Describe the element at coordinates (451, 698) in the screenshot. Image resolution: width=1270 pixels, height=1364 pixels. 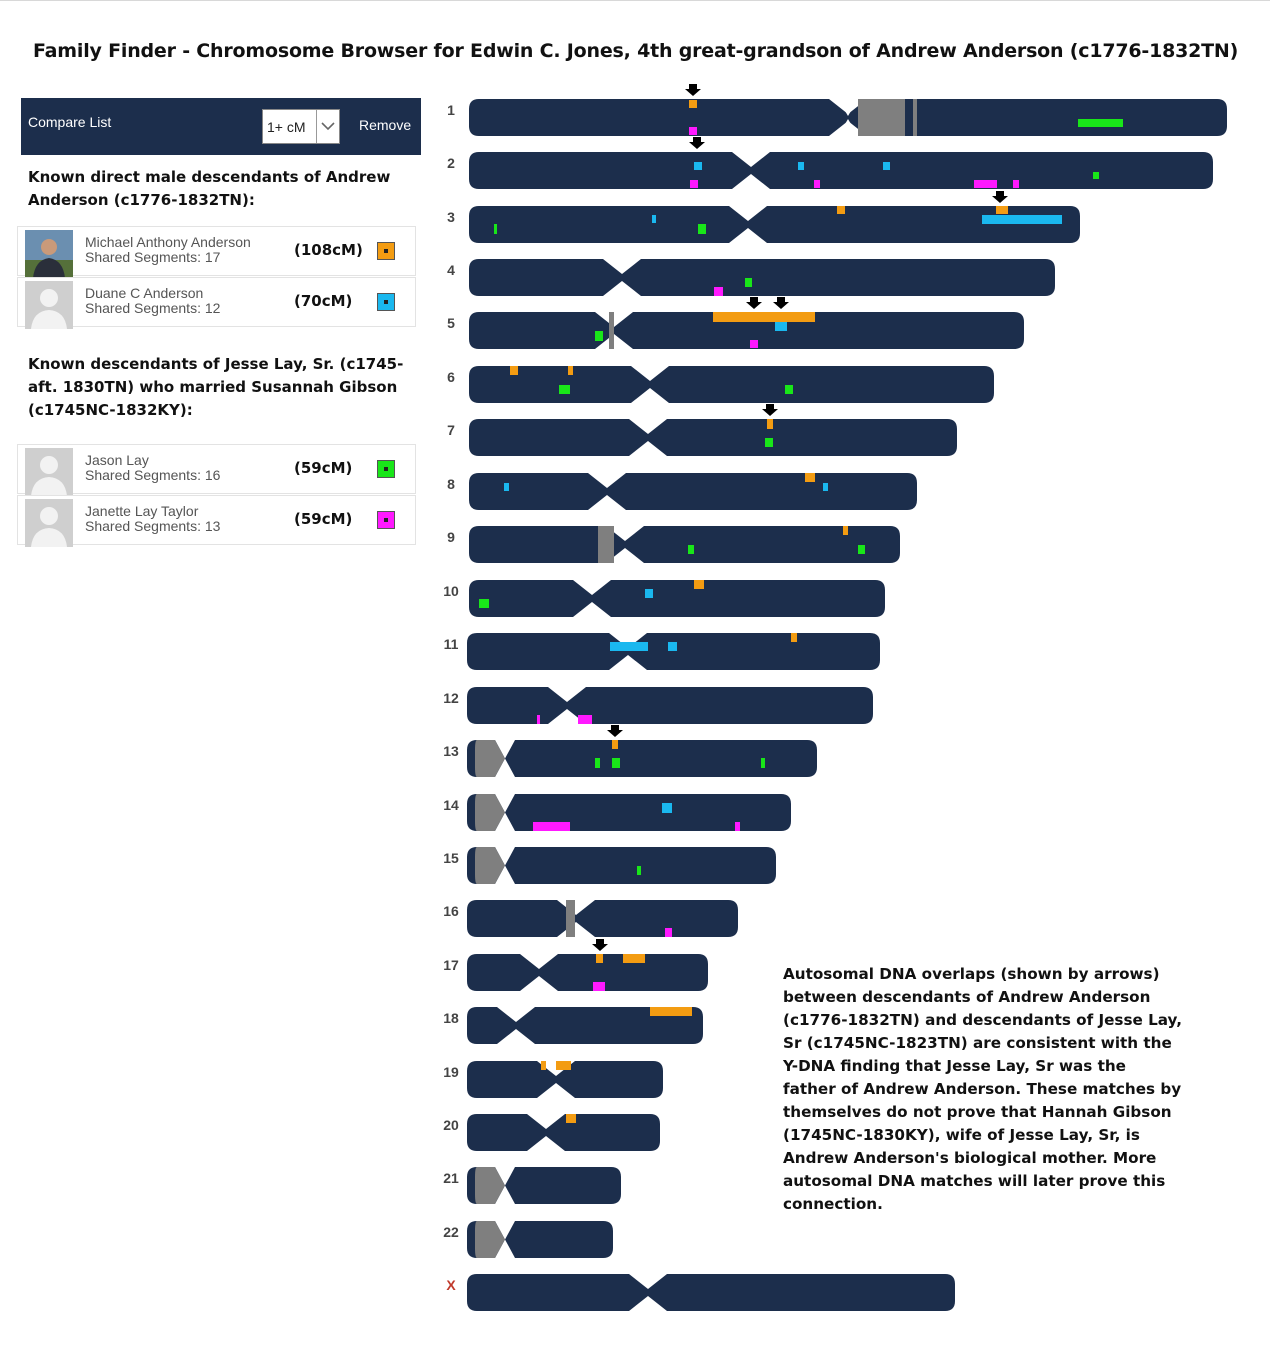
I see `chromosome-label: 12` at that location.